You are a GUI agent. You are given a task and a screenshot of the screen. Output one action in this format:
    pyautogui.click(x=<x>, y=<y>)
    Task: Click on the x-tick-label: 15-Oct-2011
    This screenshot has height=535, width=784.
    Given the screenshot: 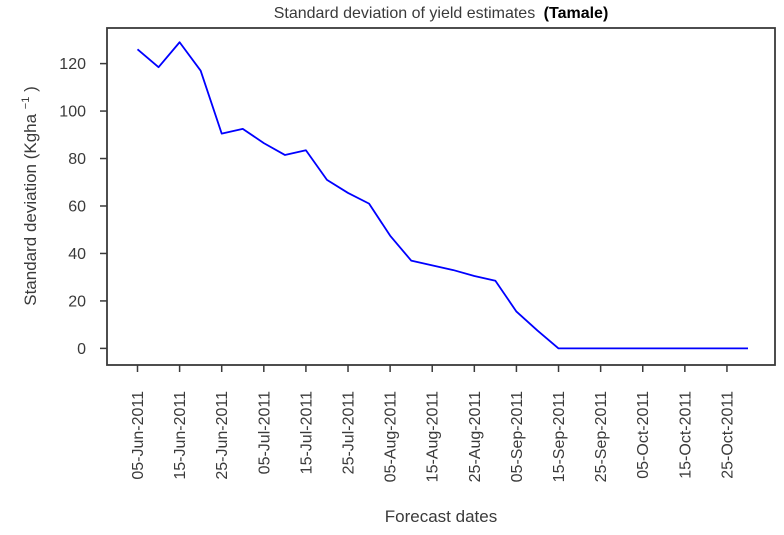 What is the action you would take?
    pyautogui.click(x=685, y=435)
    